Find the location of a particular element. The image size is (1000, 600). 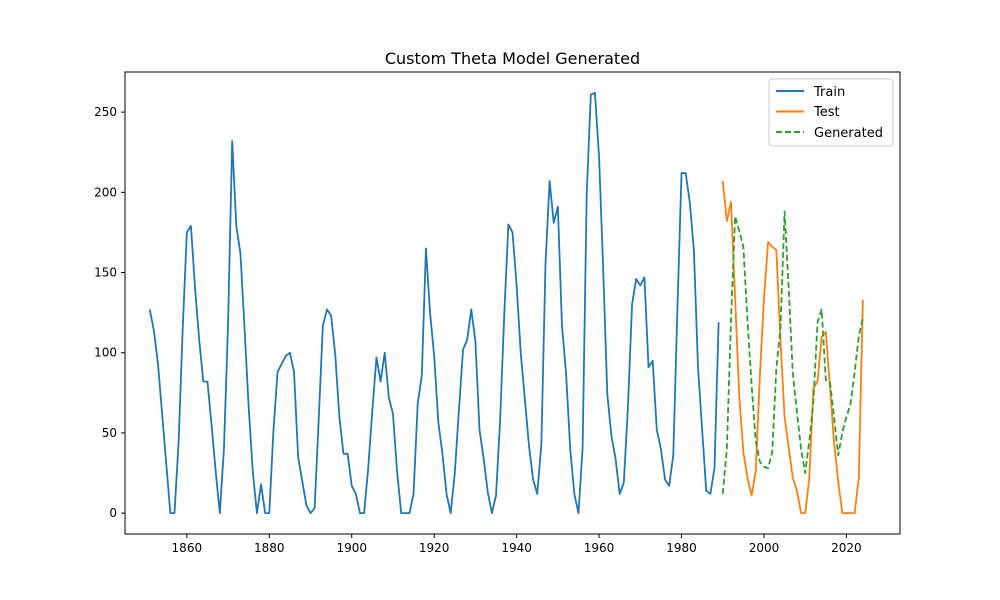

x-tick-label: 1960 is located at coordinates (599, 548).